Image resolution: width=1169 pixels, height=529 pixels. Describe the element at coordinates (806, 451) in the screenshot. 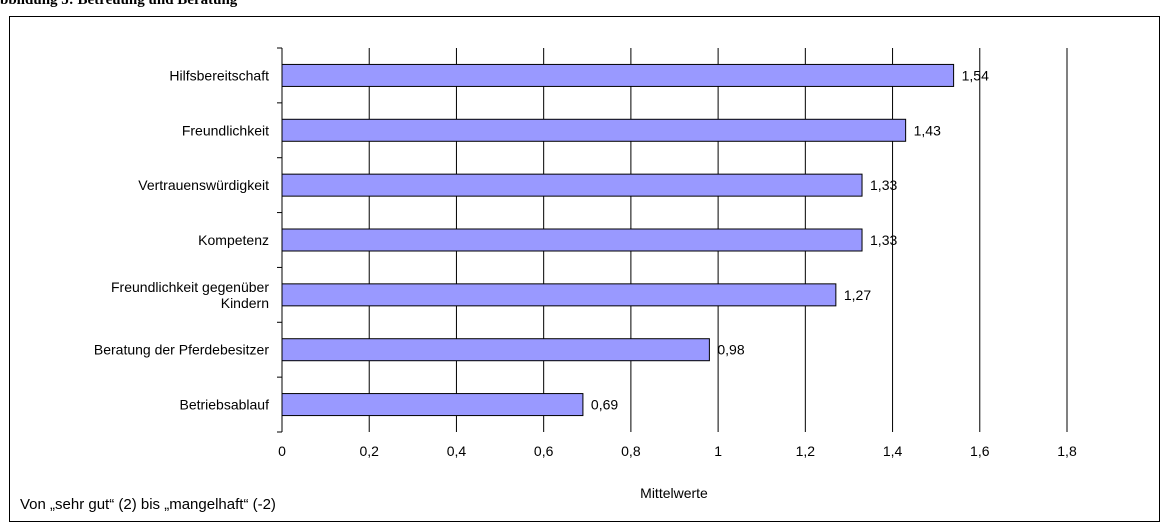

I see `x-tick-label: 1,2` at that location.